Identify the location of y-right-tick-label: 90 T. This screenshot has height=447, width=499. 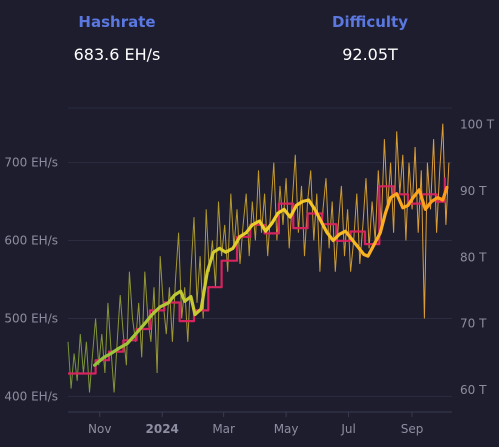
(473, 191).